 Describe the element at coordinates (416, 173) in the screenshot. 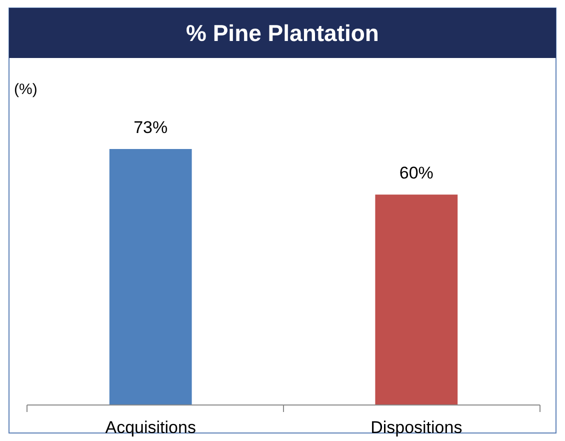

I see `data-label: 60%` at that location.